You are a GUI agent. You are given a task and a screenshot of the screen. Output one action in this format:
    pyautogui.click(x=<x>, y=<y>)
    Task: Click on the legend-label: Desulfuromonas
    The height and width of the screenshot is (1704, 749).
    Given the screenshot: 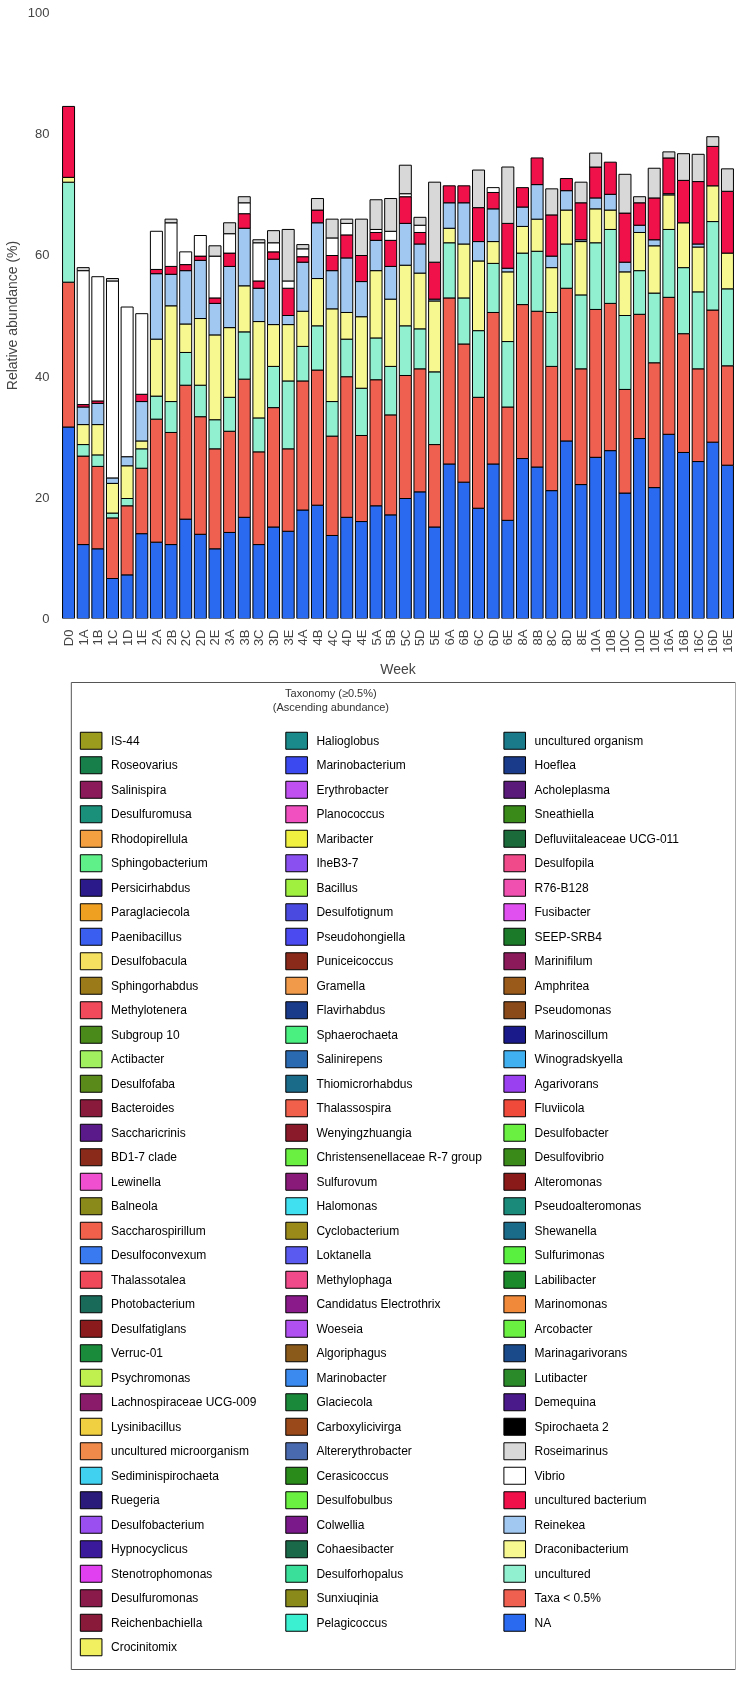 What is the action you would take?
    pyautogui.click(x=154, y=1598)
    